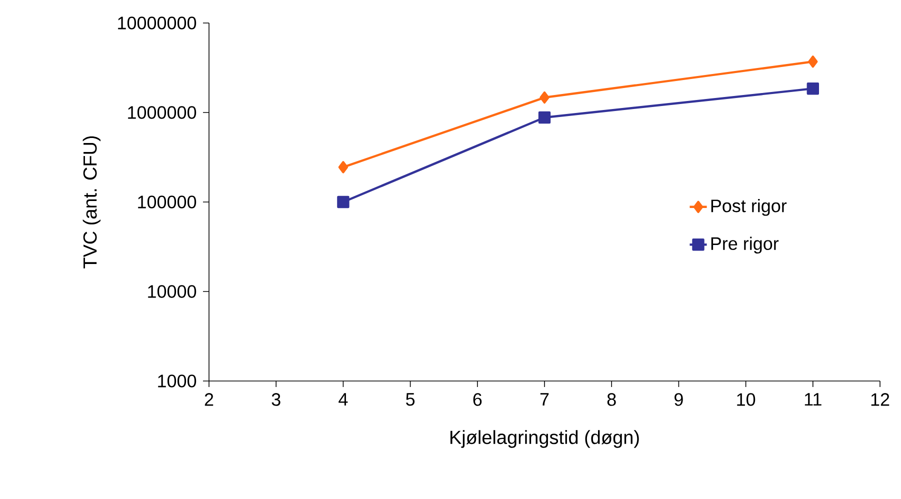 Image resolution: width=901 pixels, height=499 pixels. I want to click on y-tick-label: 1000, so click(177, 381).